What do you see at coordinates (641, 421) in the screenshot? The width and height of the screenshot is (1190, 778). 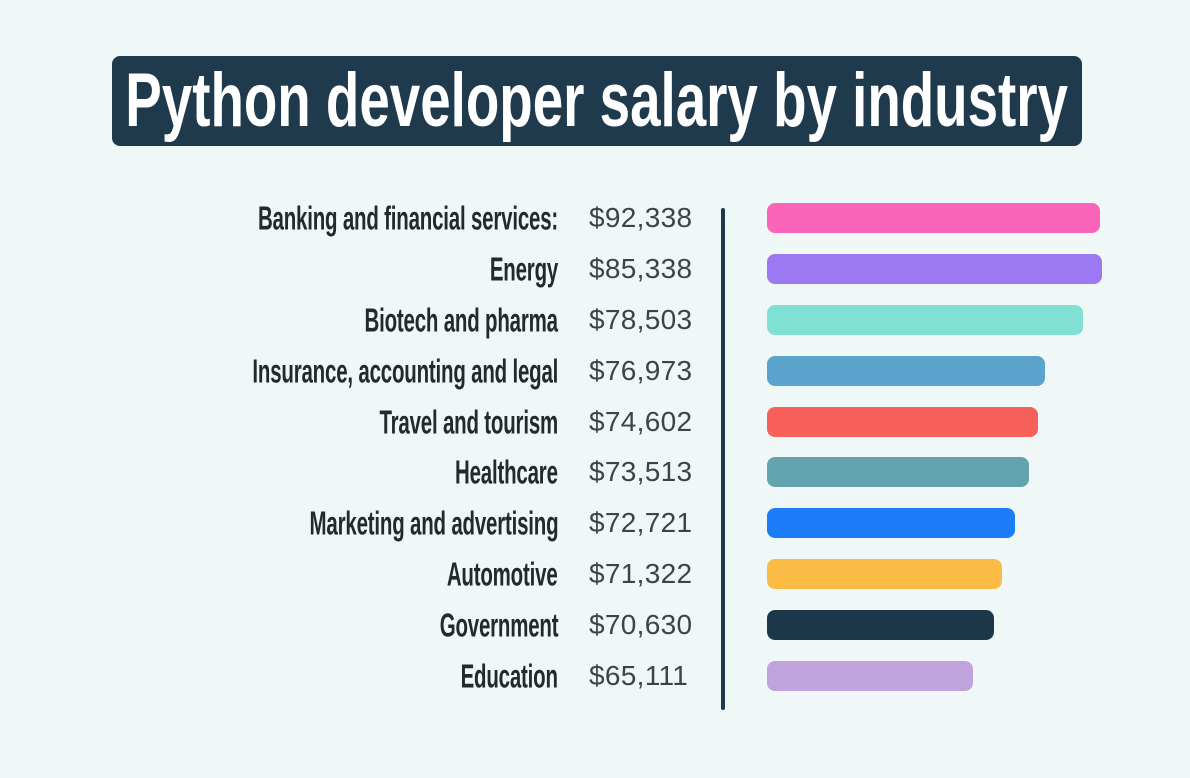 I see `value-label: $74,602` at bounding box center [641, 421].